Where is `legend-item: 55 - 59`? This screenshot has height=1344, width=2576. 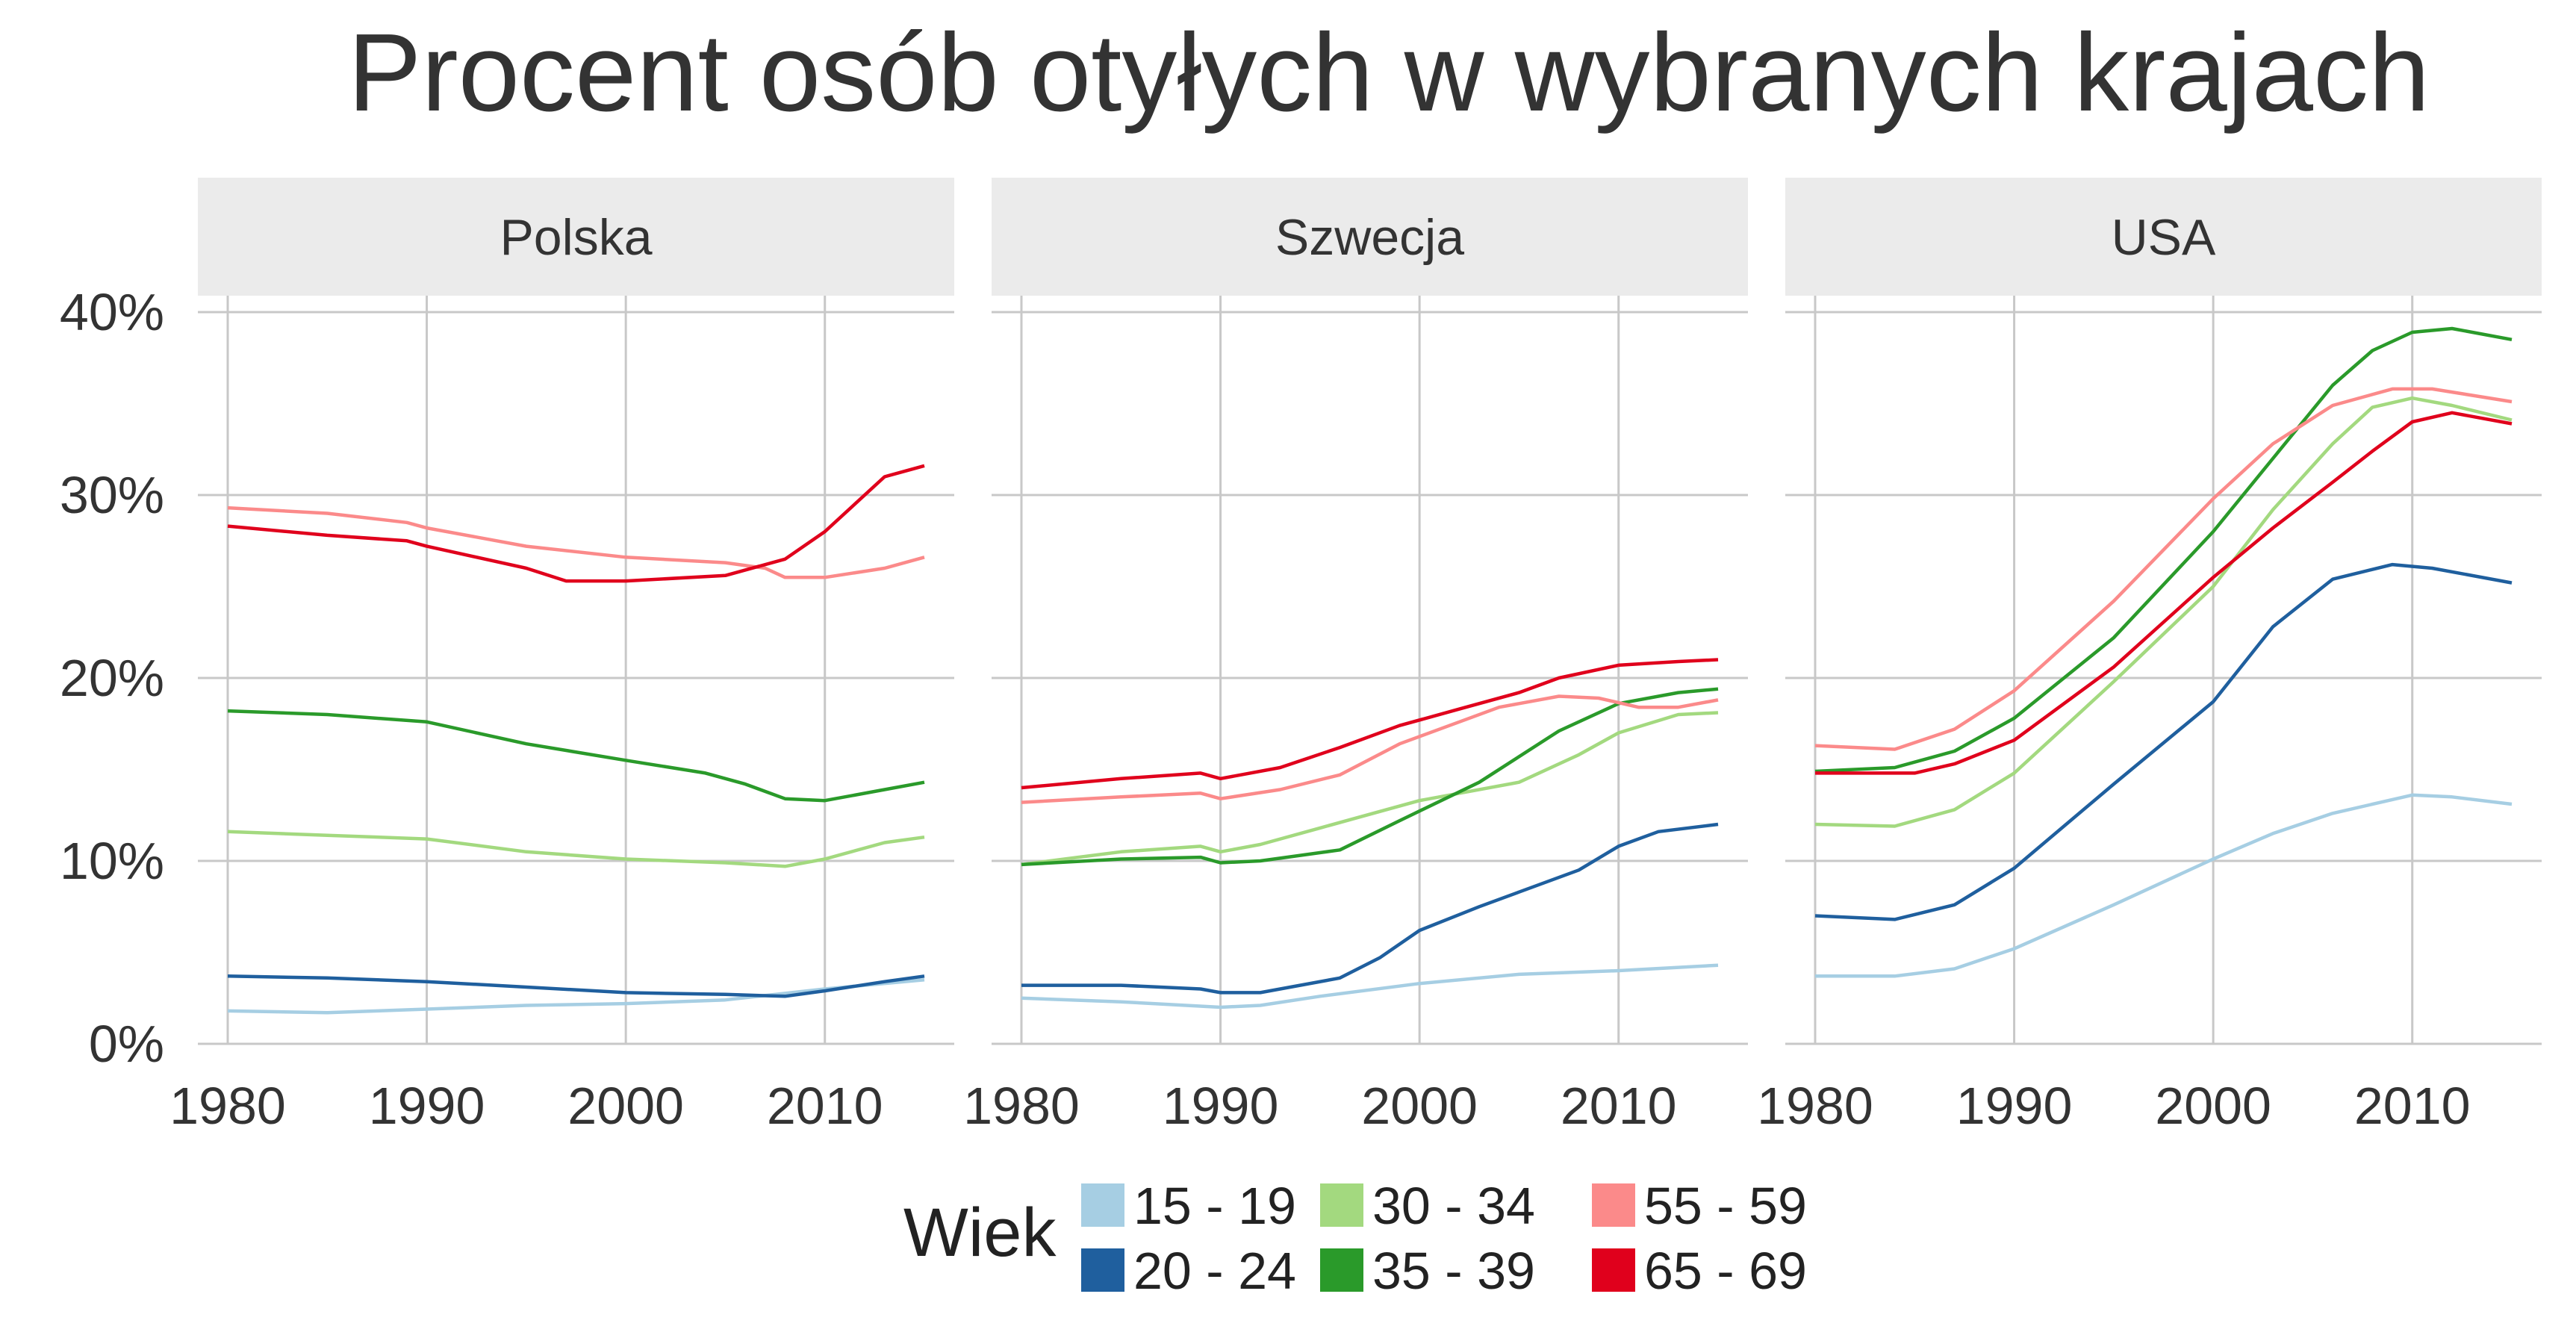
legend-item: 55 - 59 is located at coordinates (1699, 1206).